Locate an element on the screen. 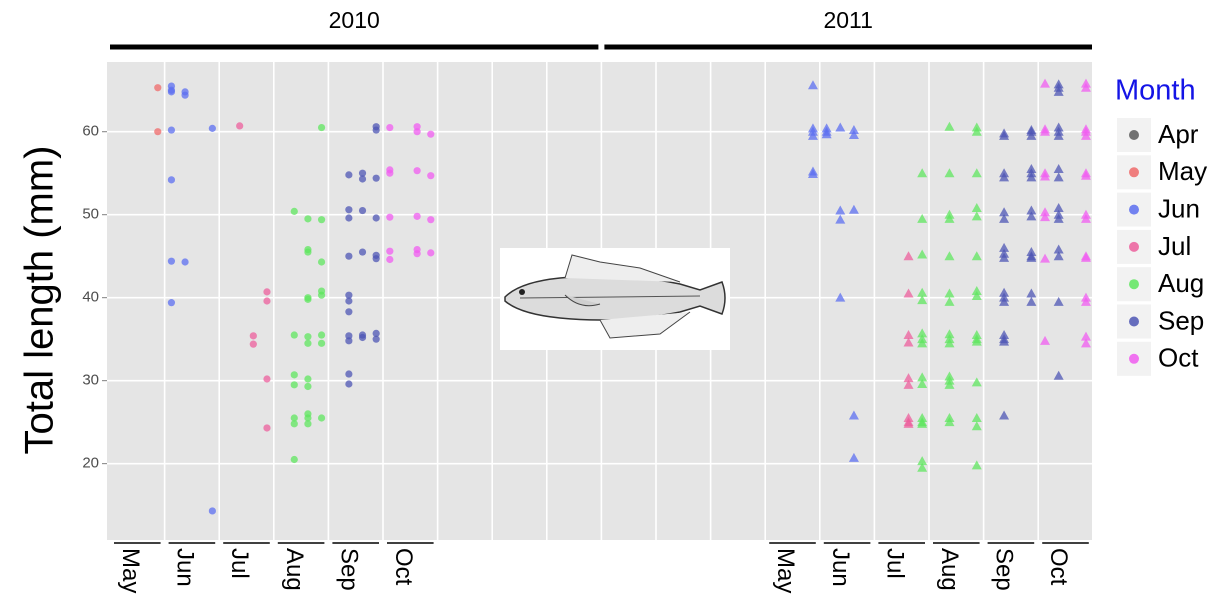 The height and width of the screenshot is (607, 1232). y-tick-label: 50 is located at coordinates (90, 214).